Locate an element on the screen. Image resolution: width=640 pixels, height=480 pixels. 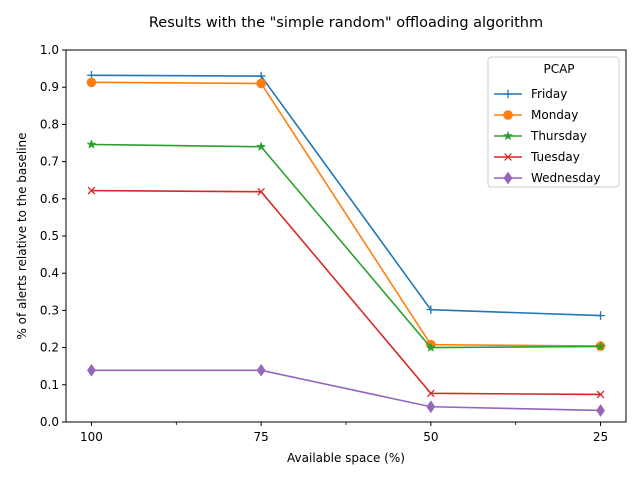
legend-label: Tuesday is located at coordinates (555, 157).